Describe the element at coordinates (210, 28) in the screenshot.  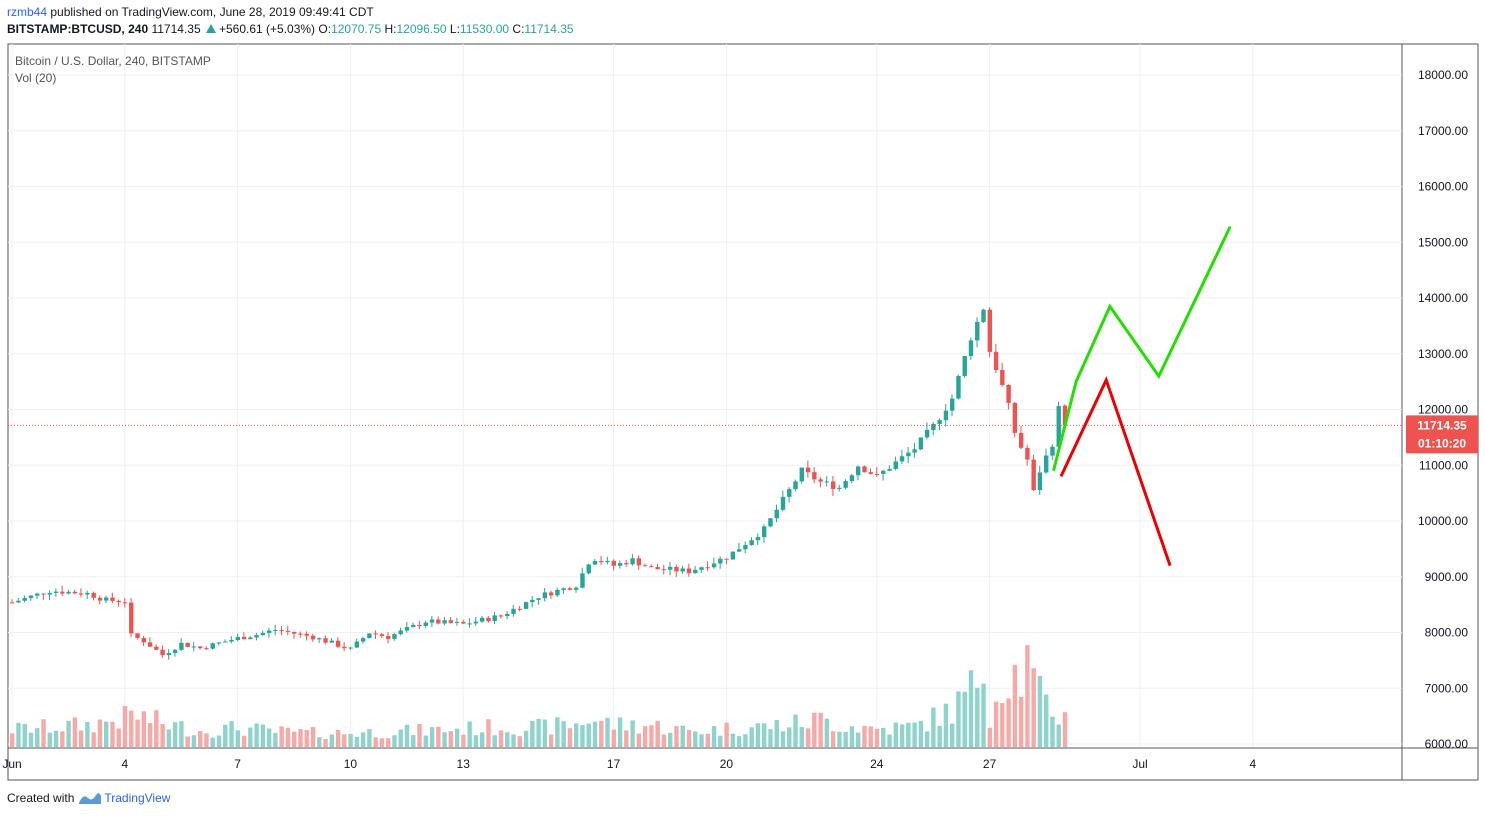
I see `up-arrow-icon` at that location.